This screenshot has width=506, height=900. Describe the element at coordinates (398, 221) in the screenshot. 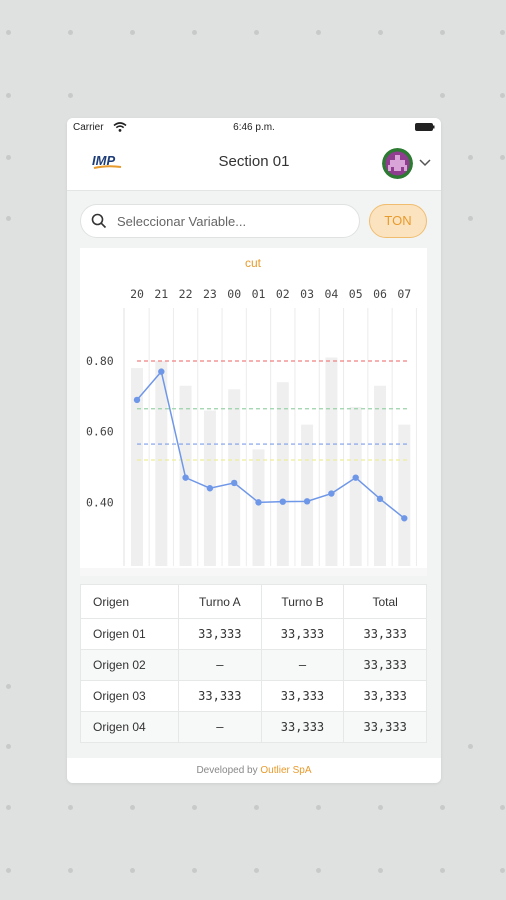

I see `unit-toggle-button: TON` at that location.